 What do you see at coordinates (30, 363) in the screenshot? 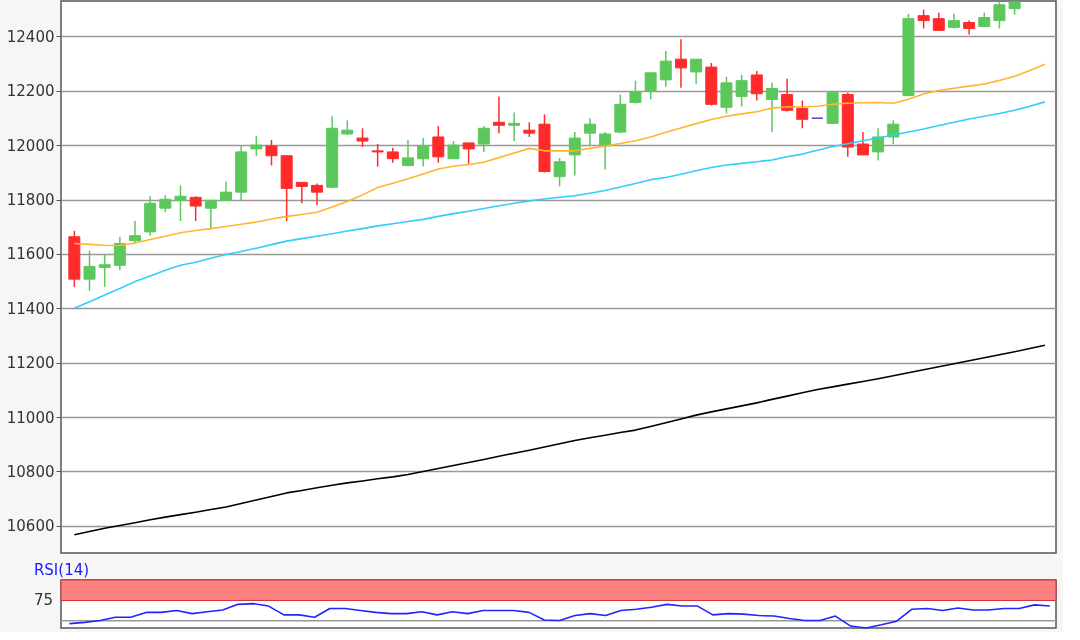
I see `y-tick-label: 11200` at bounding box center [30, 363].